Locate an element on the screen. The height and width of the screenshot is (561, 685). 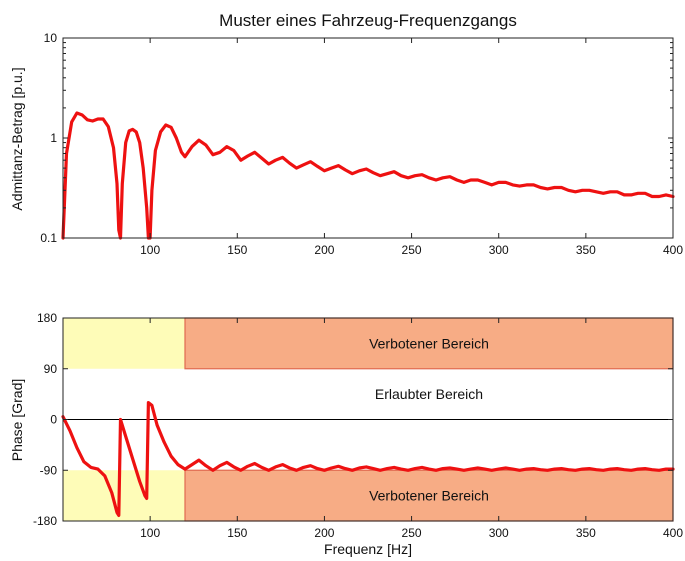
y-tick-label: -90 is located at coordinates (49, 470).